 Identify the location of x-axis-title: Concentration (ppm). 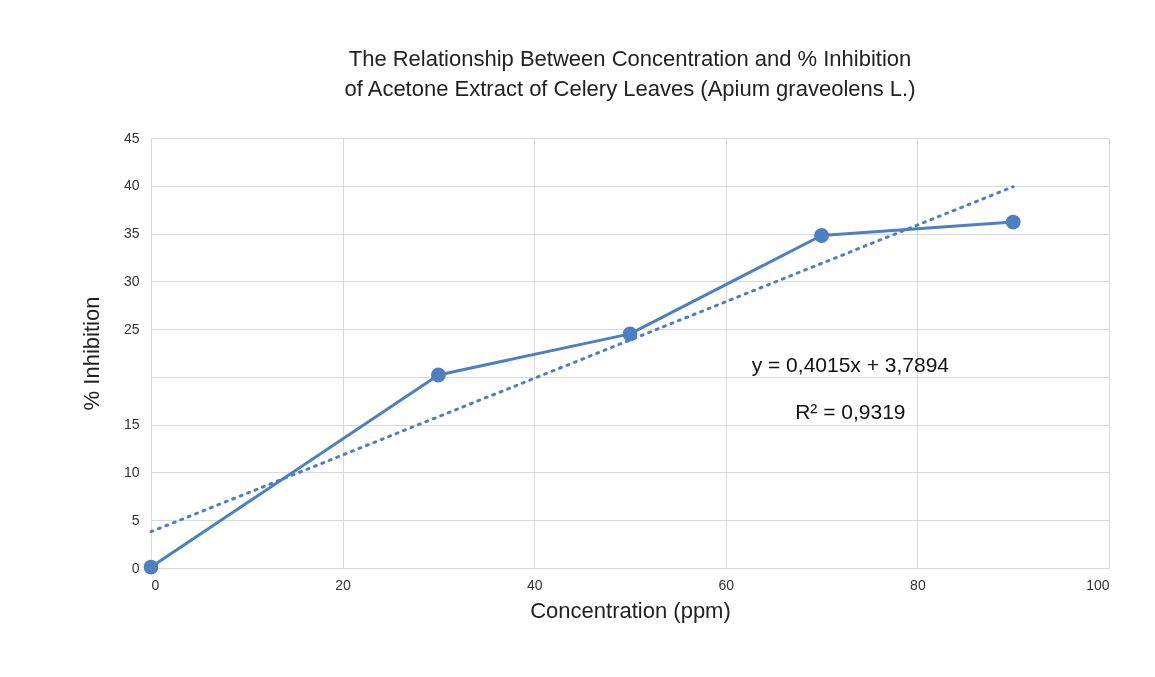
(630, 610).